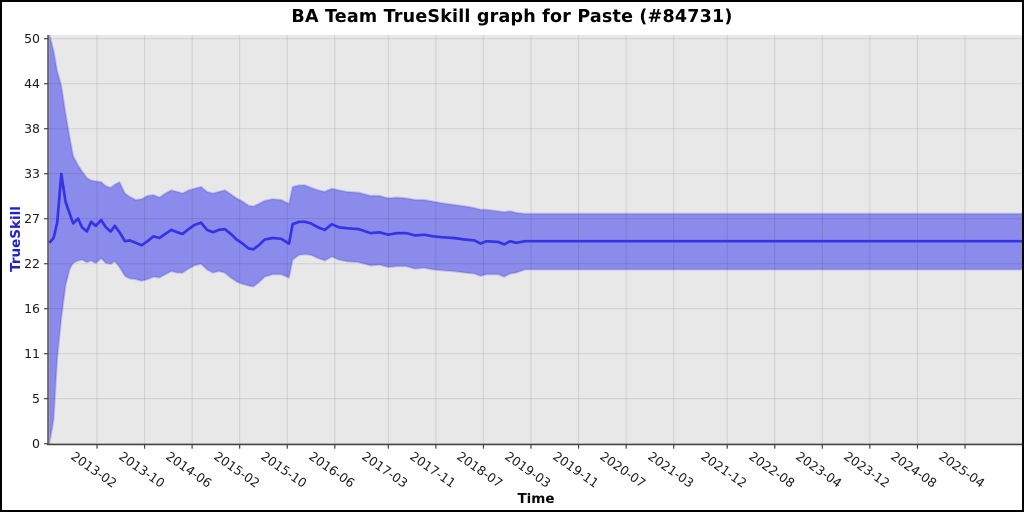 The height and width of the screenshot is (512, 1024). What do you see at coordinates (32, 128) in the screenshot?
I see `y-tick-label: 38` at bounding box center [32, 128].